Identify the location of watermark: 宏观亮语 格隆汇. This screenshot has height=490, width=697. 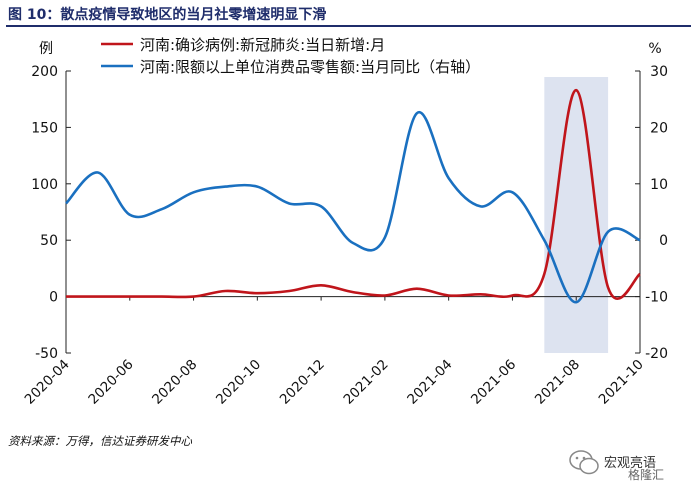
(629, 464).